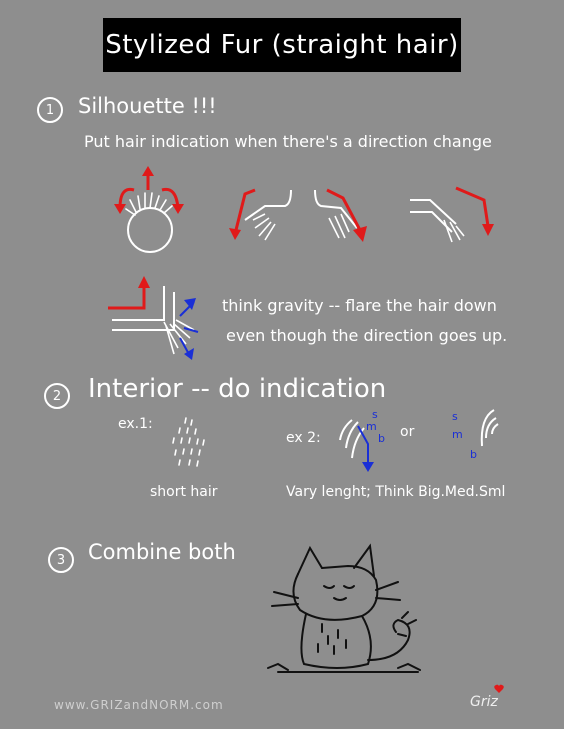  What do you see at coordinates (375, 414) in the screenshot?
I see `size-s-label-1: s` at bounding box center [375, 414].